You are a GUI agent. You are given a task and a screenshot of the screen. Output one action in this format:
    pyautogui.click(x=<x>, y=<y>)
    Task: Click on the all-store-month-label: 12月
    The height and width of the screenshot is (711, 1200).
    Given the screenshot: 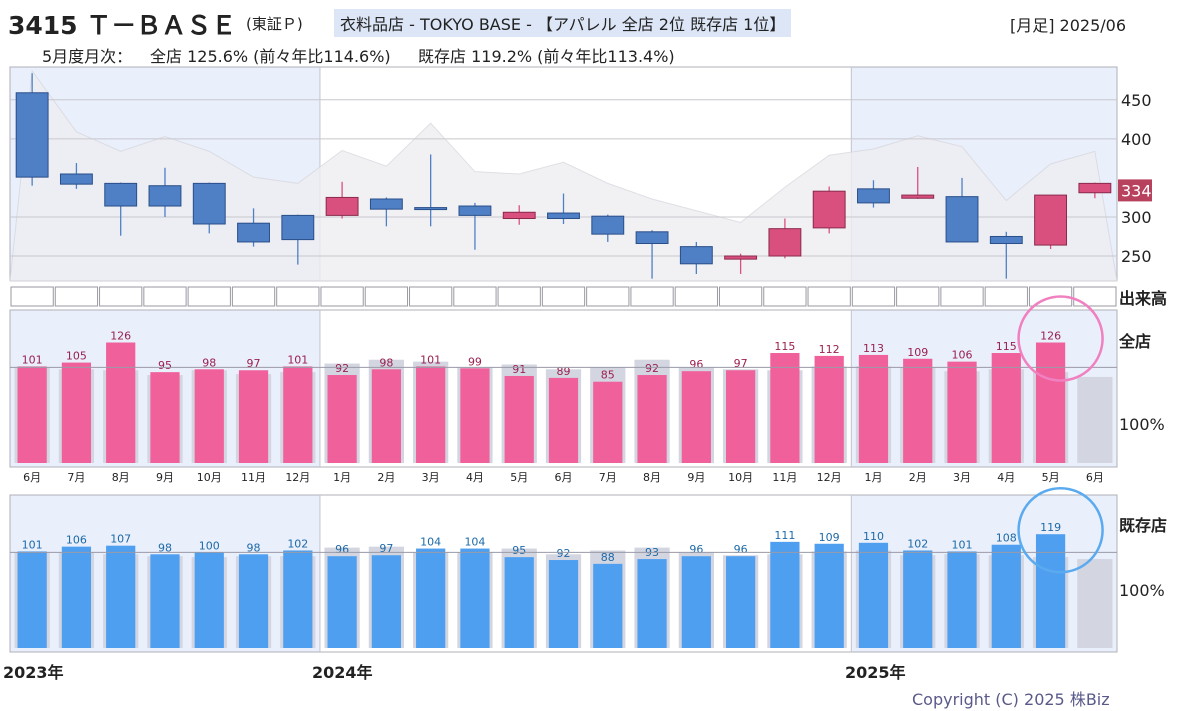 What is the action you would take?
    pyautogui.click(x=829, y=477)
    